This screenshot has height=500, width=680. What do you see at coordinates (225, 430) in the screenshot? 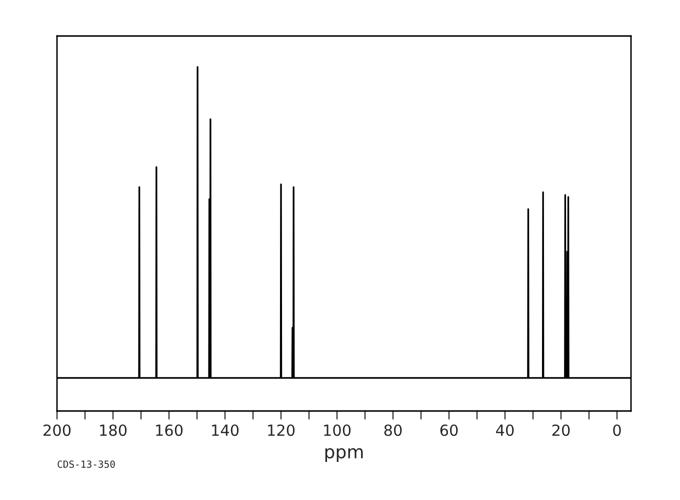
I see `x-tick-label: 140` at bounding box center [225, 430].